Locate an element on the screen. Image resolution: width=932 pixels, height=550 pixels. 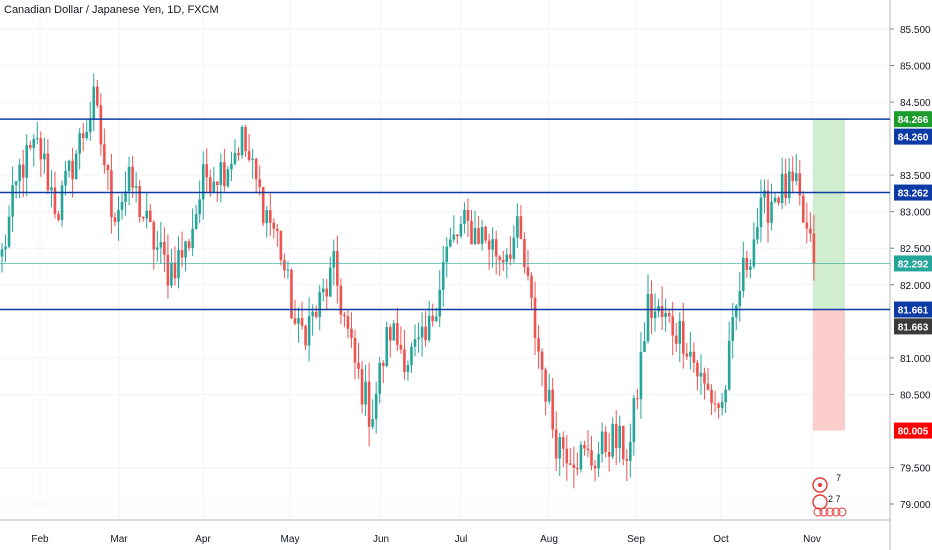
x-tick-label: Nov is located at coordinates (812, 539).